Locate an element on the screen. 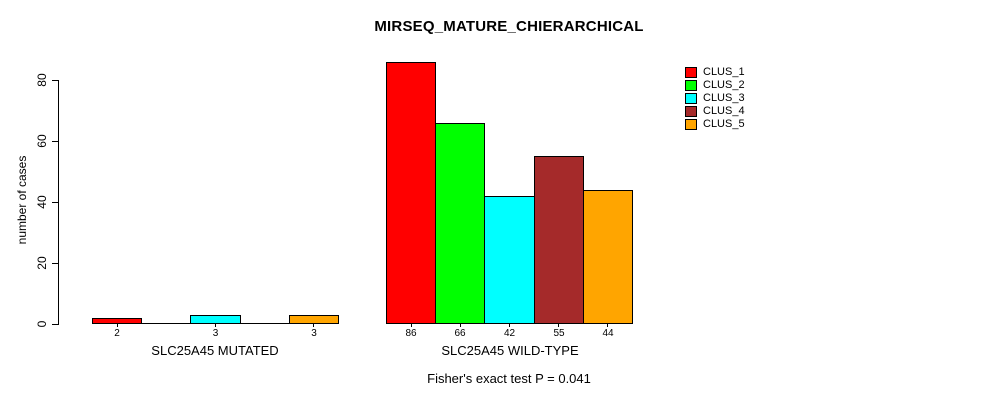 The width and height of the screenshot is (990, 400). bar-value-label: 42 is located at coordinates (509, 333).